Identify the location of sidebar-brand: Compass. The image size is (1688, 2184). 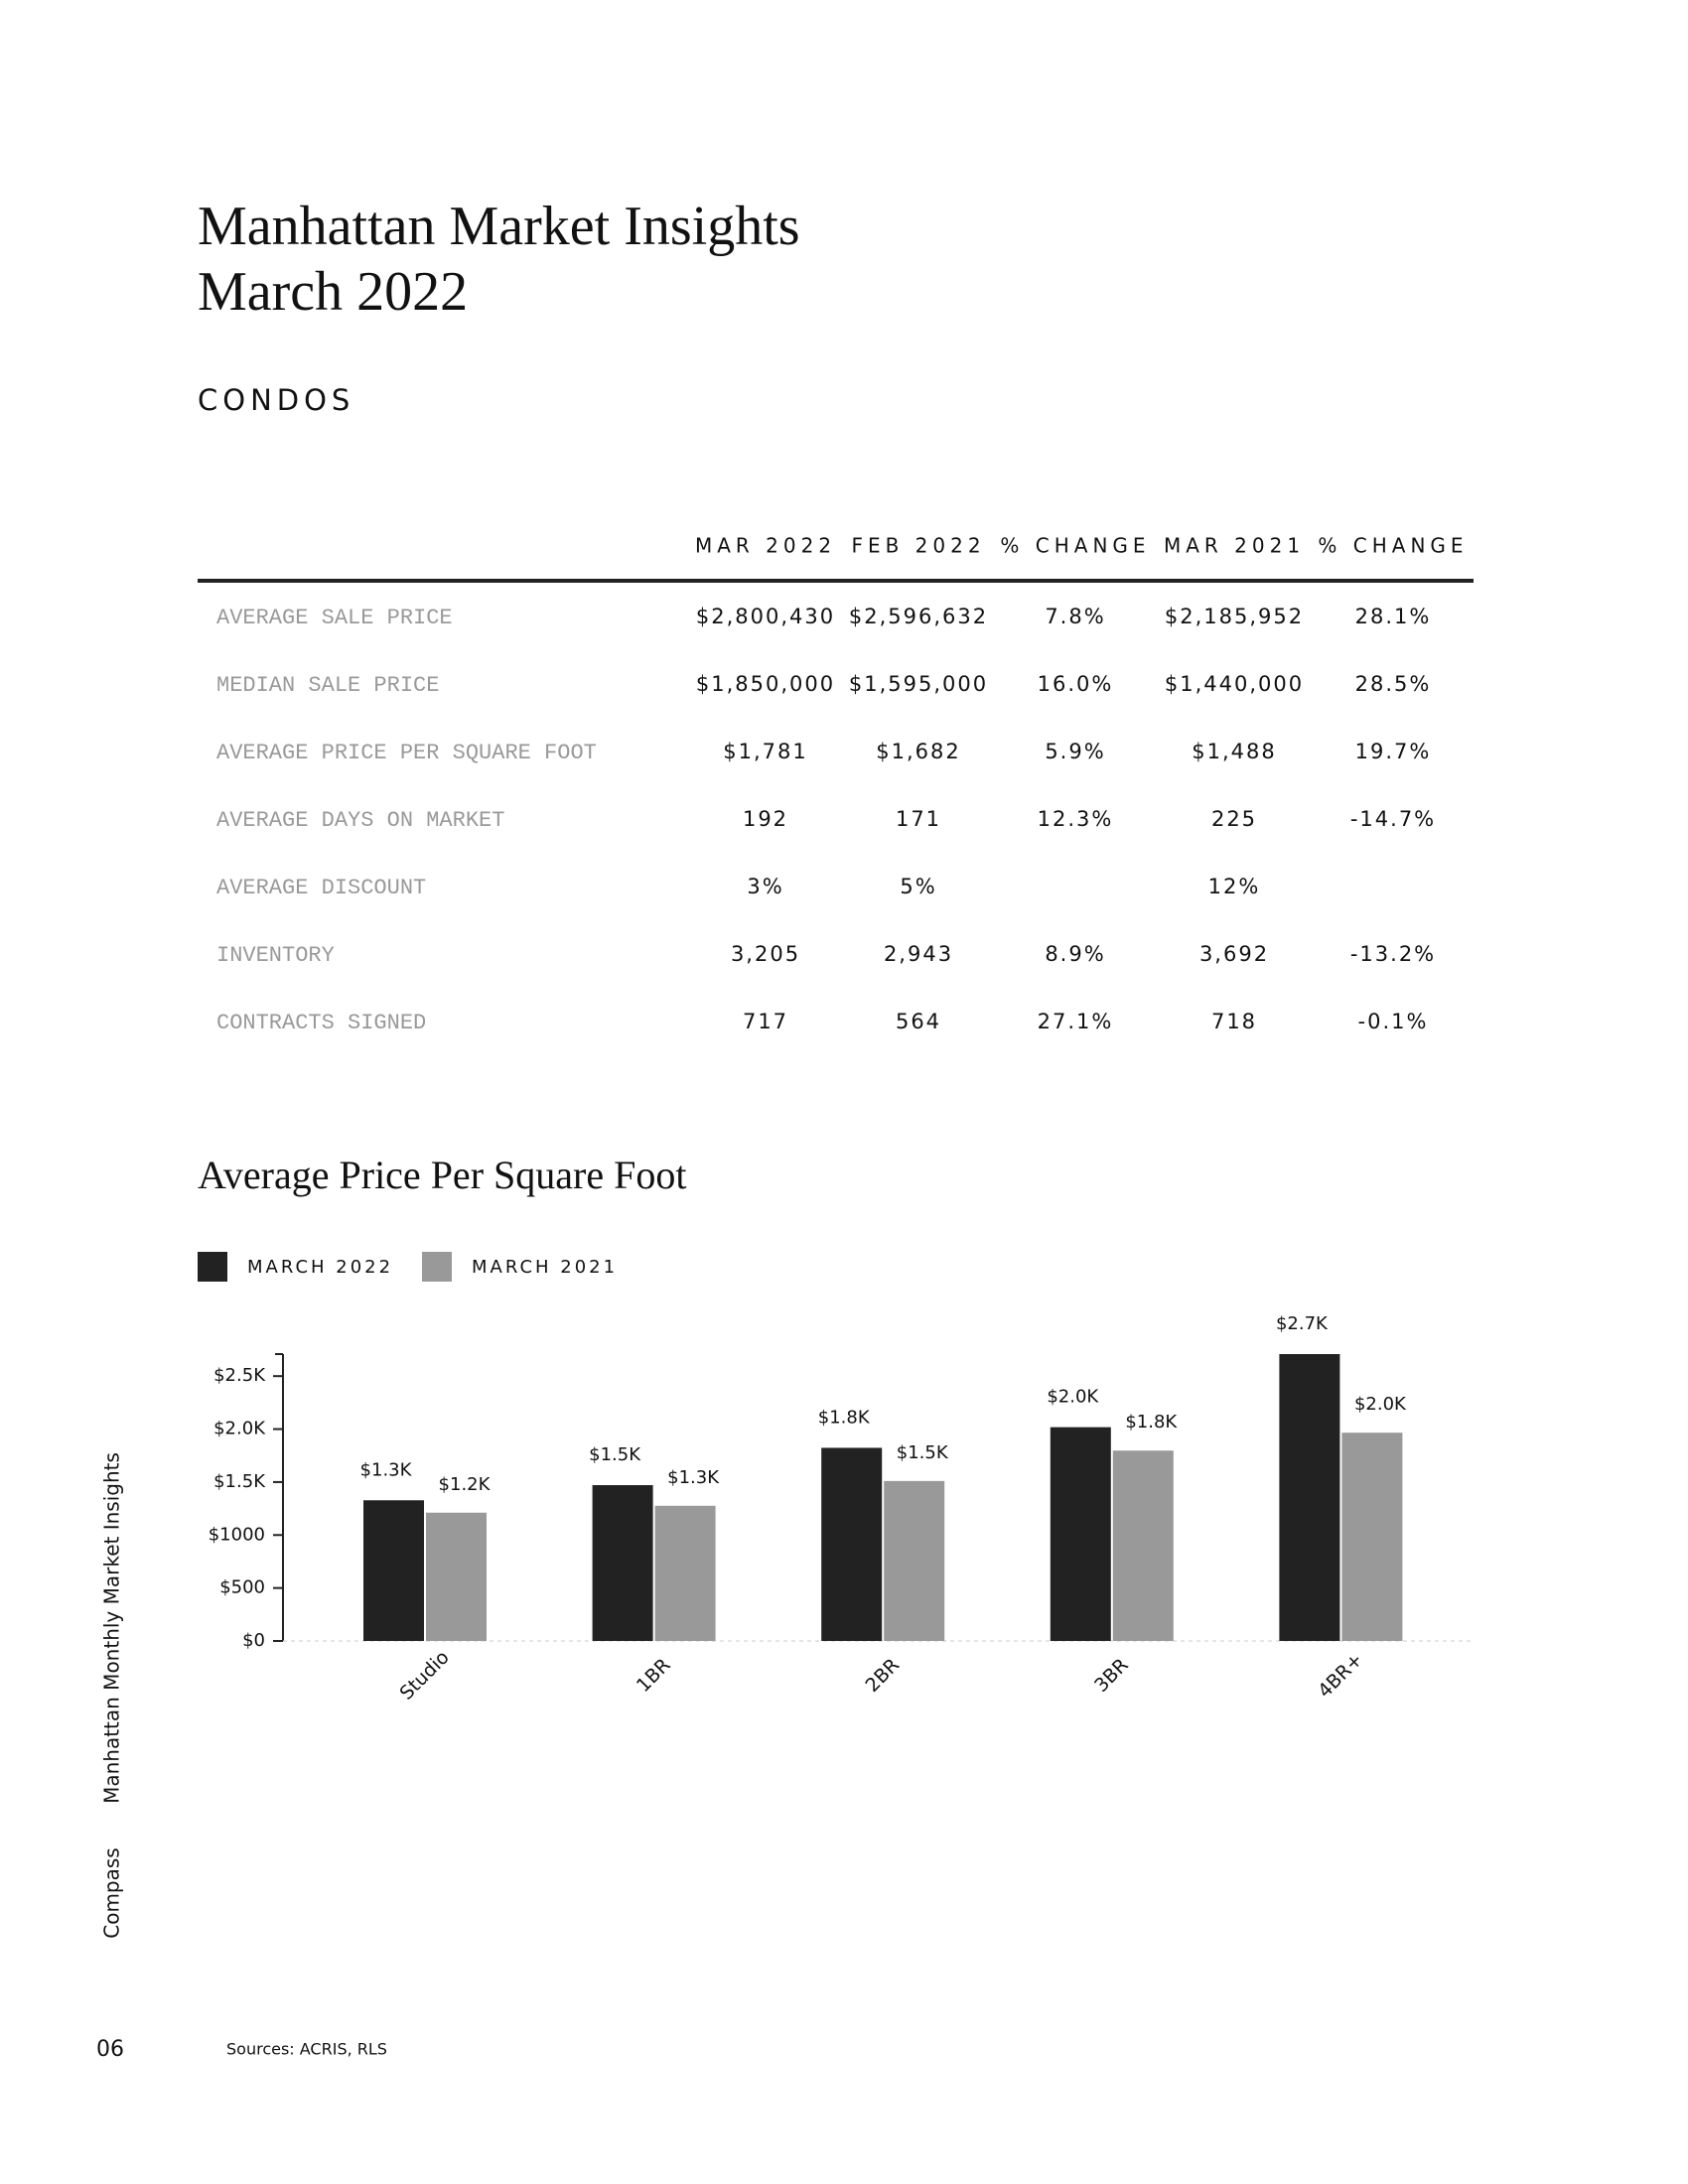
(112, 1892).